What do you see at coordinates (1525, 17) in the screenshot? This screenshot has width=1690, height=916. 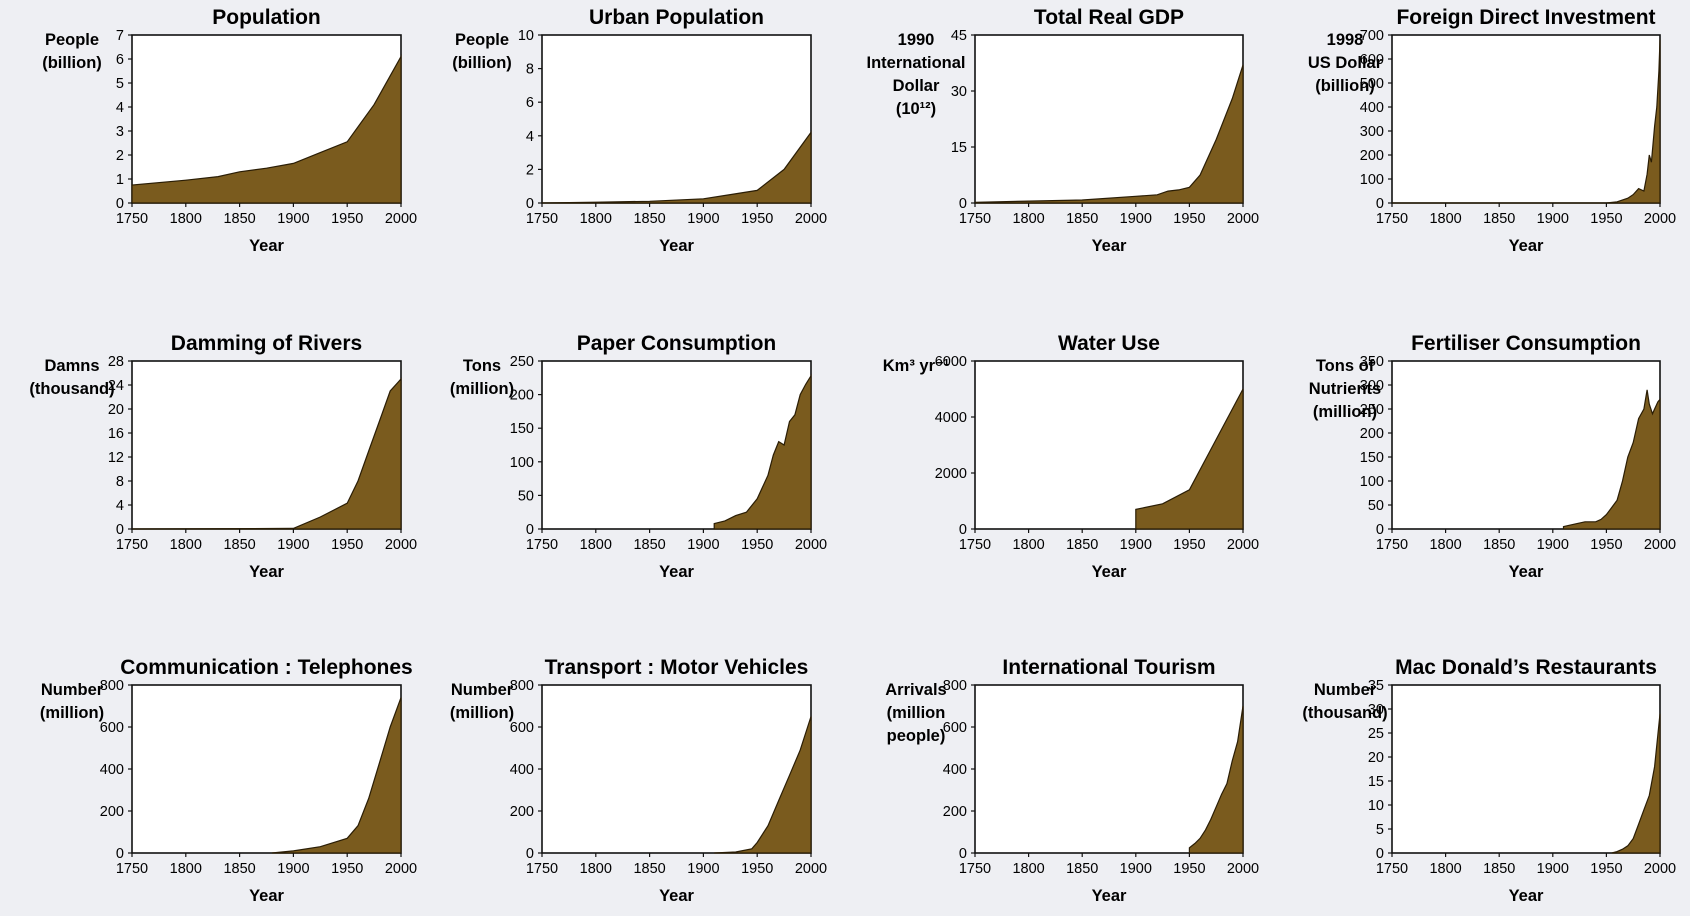 I see `chart-title: Foreign Direct Investment` at bounding box center [1525, 17].